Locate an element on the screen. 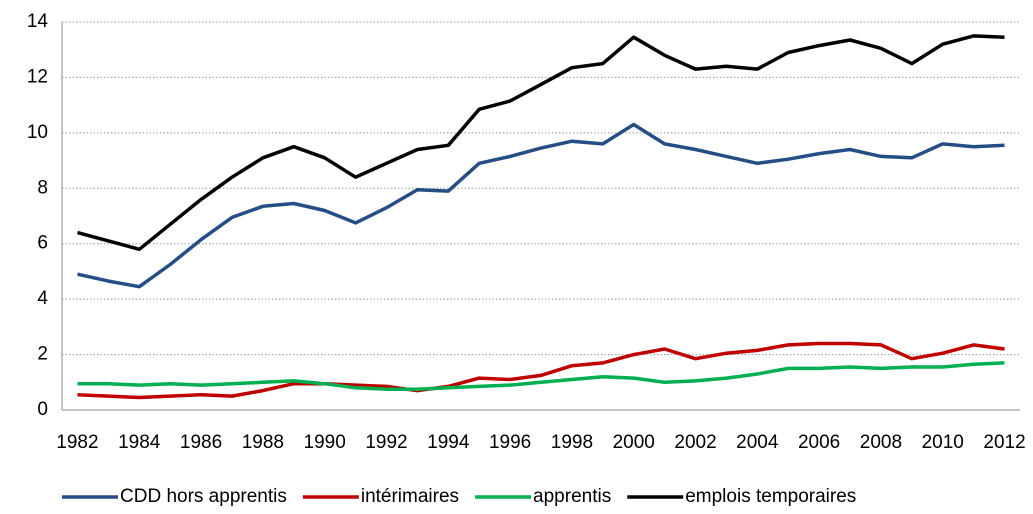  x-tick-label: 2006 is located at coordinates (819, 442).